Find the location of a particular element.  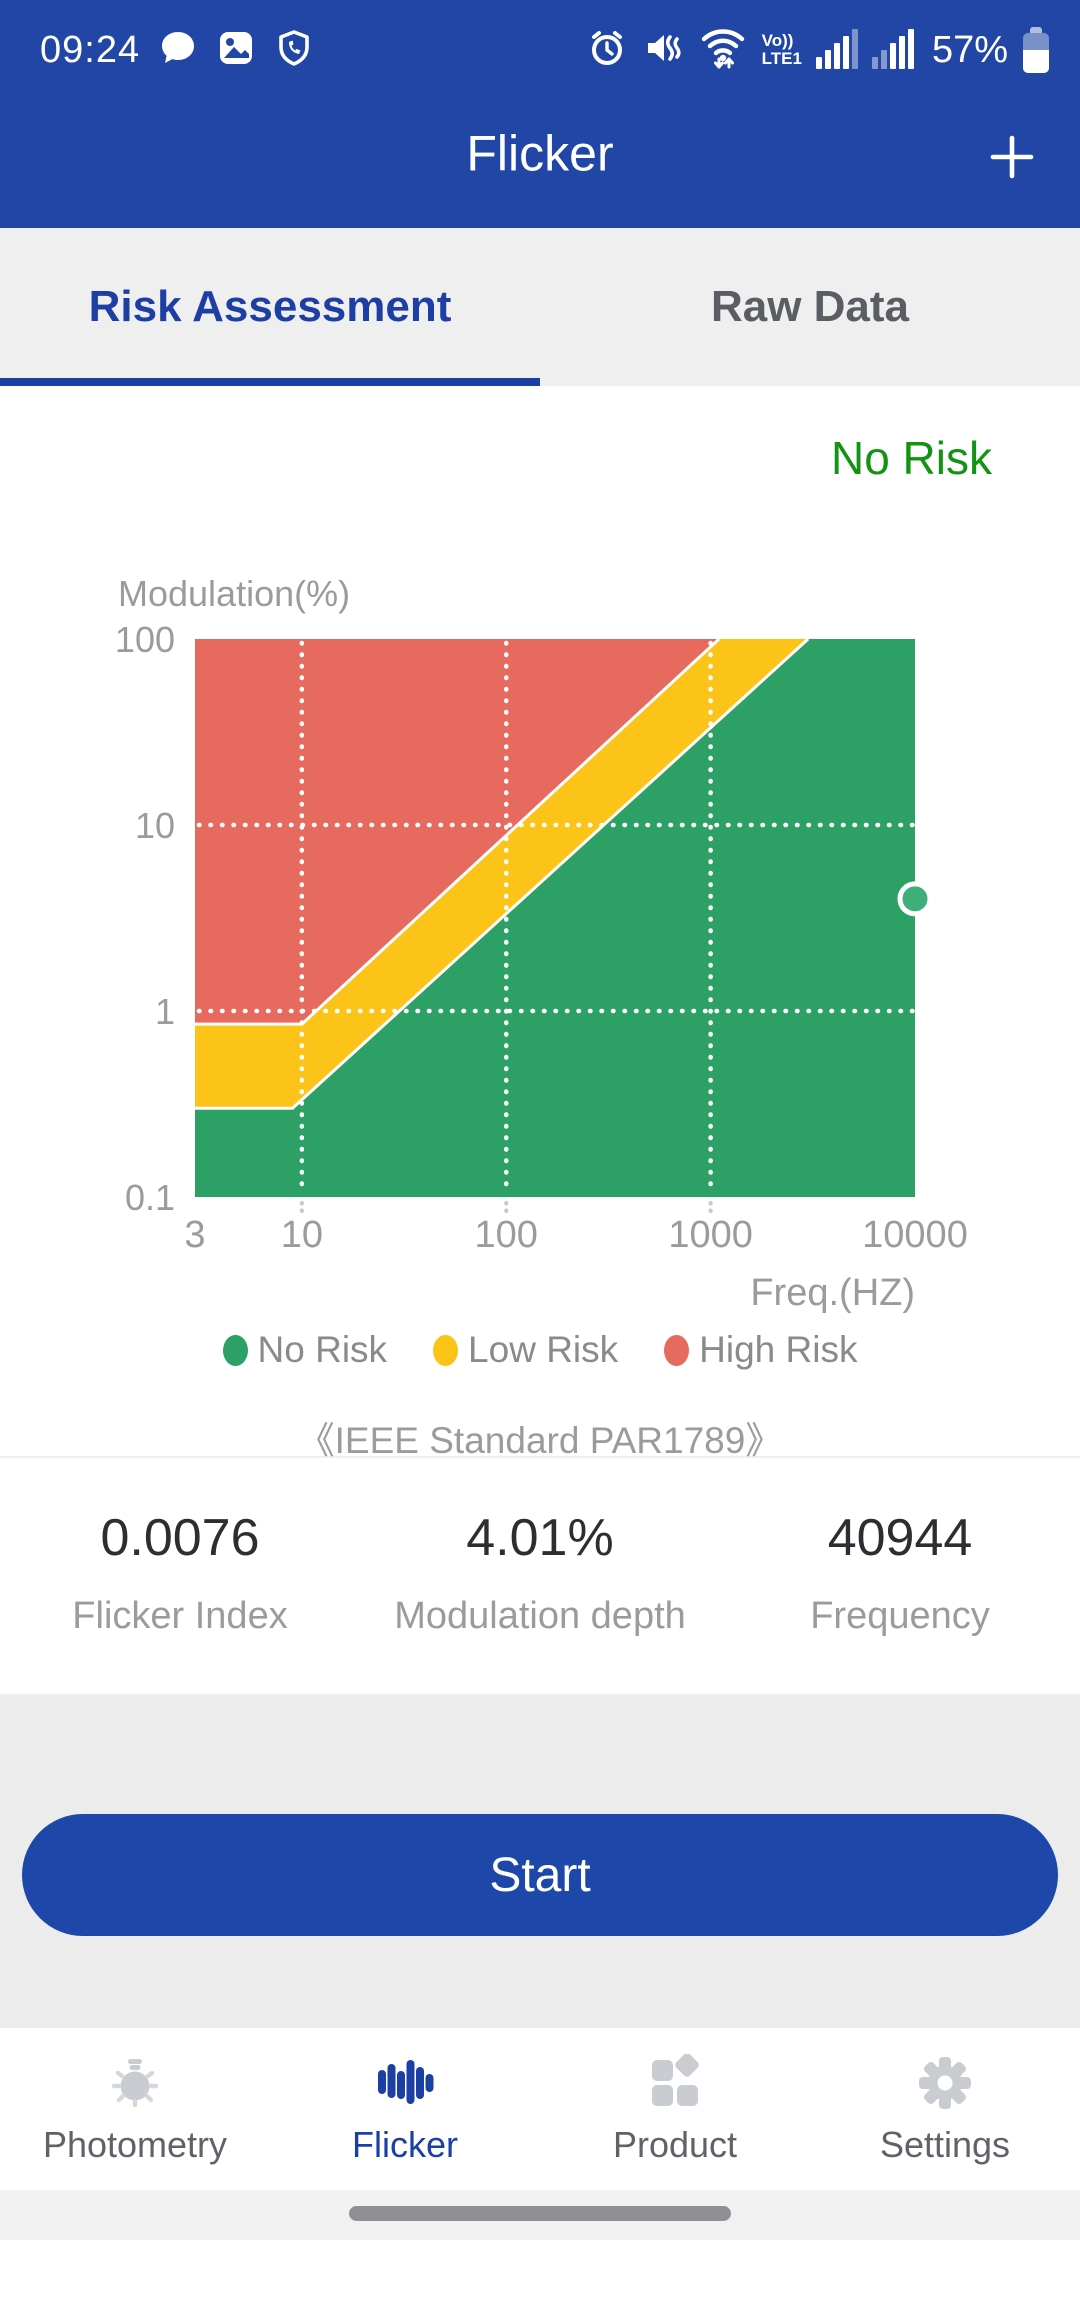

wifi-icon is located at coordinates (723, 50).